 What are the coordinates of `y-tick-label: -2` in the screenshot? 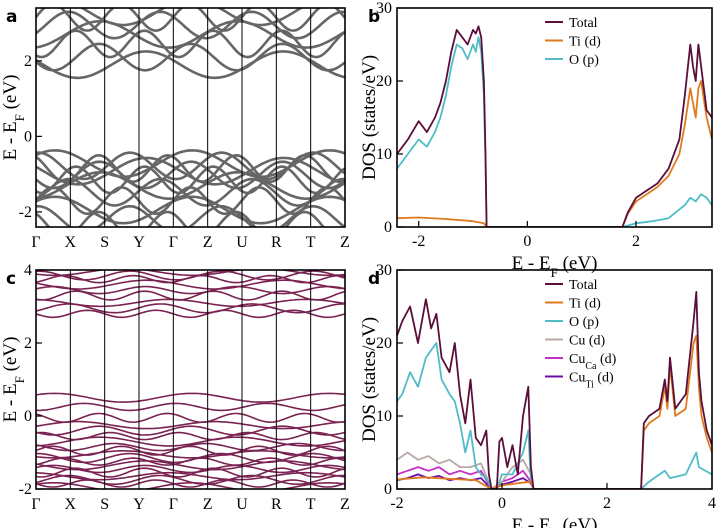 It's located at (25, 489).